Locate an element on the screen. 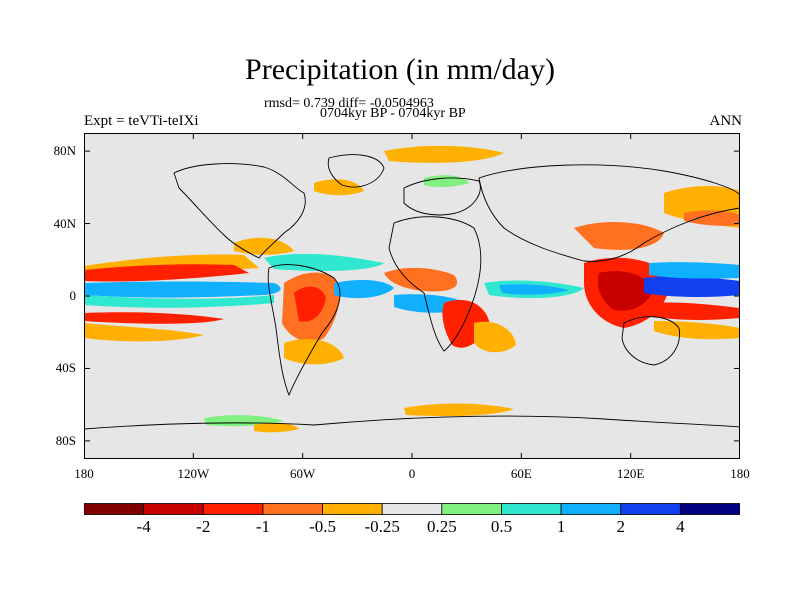  field-southern-ocean-orange is located at coordinates (459, 410).